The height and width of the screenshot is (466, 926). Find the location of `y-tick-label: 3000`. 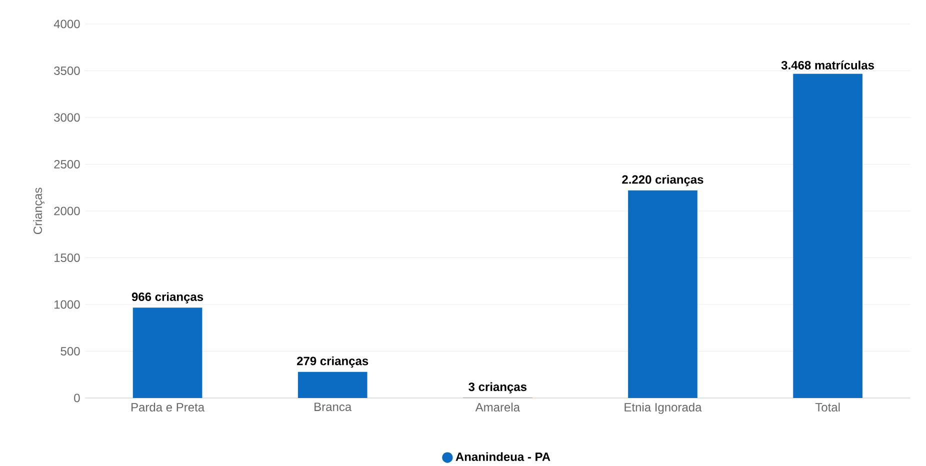

y-tick-label: 3000 is located at coordinates (67, 117).